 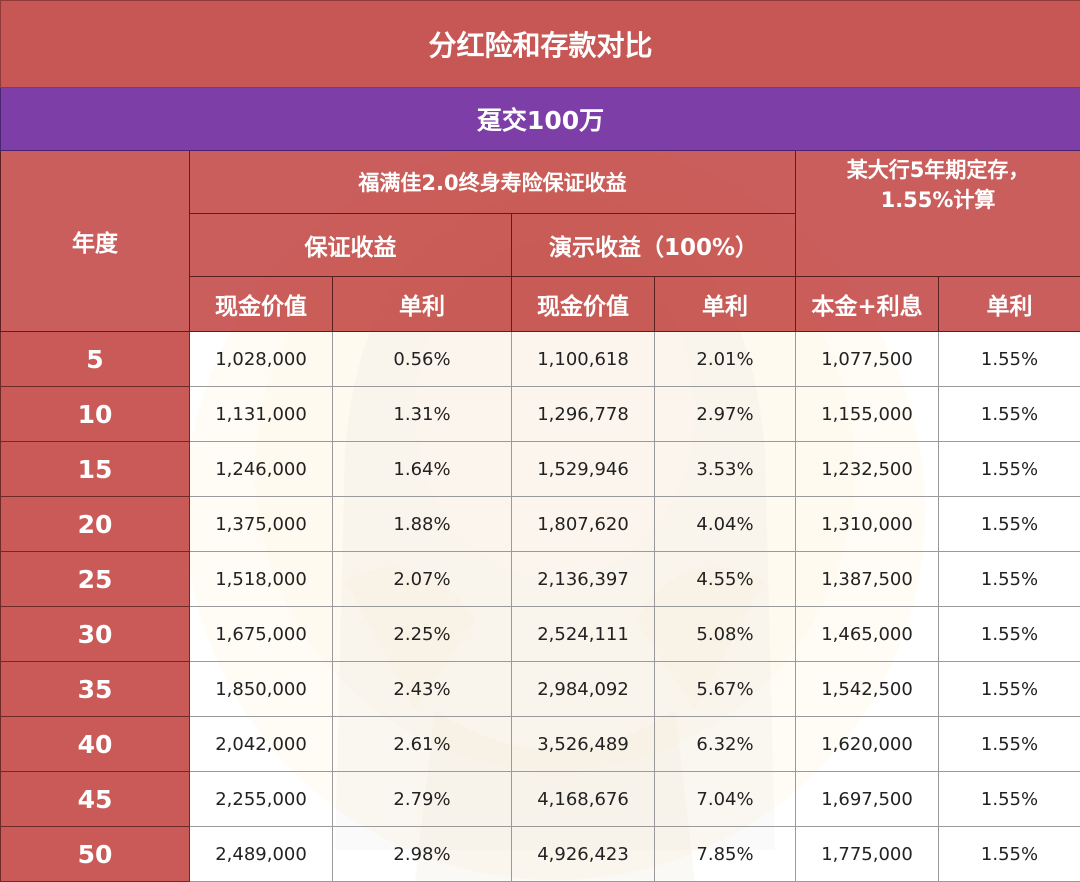 What do you see at coordinates (422, 414) in the screenshot?
I see `guaranteed-rate-cell: 1.31%` at bounding box center [422, 414].